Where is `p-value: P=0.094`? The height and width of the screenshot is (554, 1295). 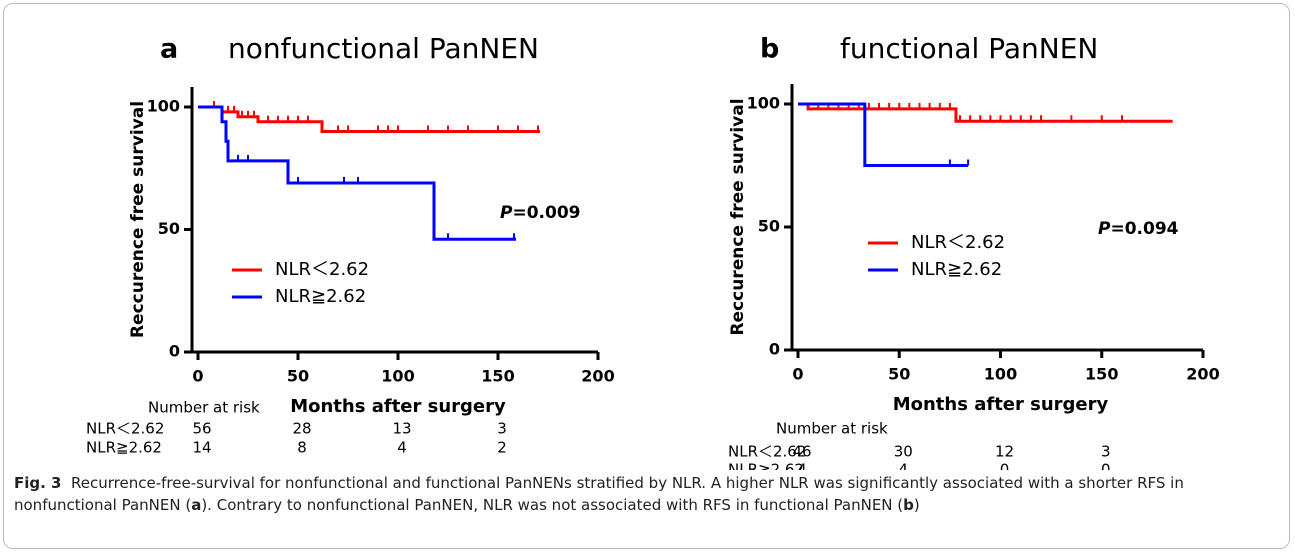
p-value: P=0.094 is located at coordinates (1138, 229).